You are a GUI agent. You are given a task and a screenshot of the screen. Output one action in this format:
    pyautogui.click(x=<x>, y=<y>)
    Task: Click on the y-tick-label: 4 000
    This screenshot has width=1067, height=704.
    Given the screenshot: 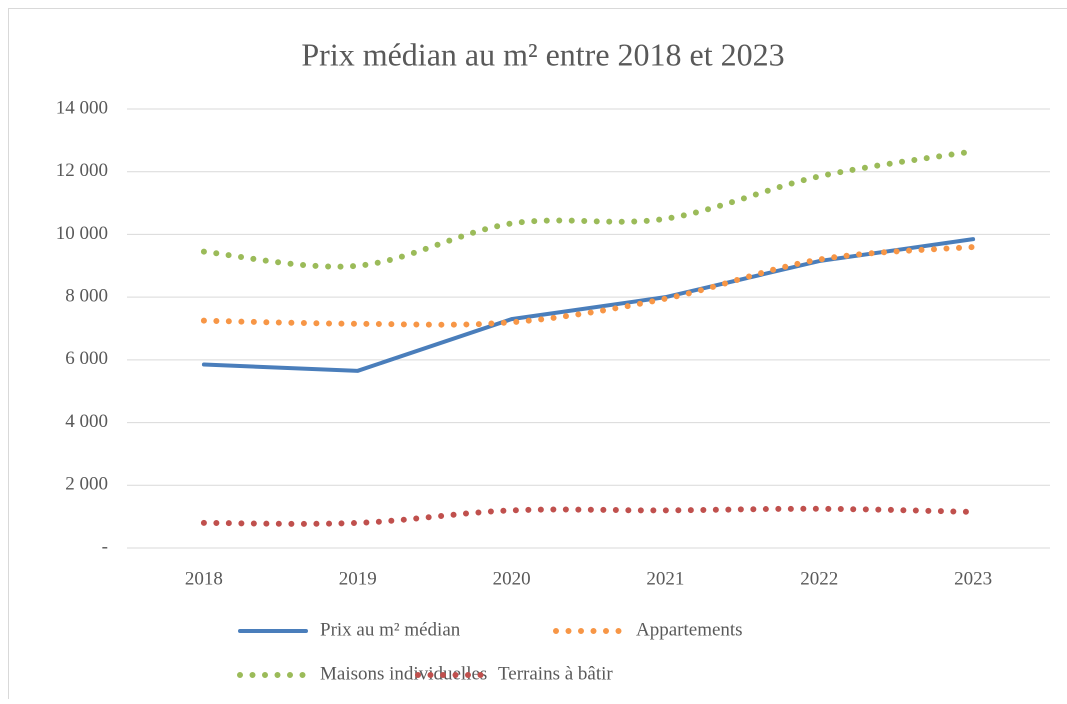 What is the action you would take?
    pyautogui.click(x=86, y=421)
    